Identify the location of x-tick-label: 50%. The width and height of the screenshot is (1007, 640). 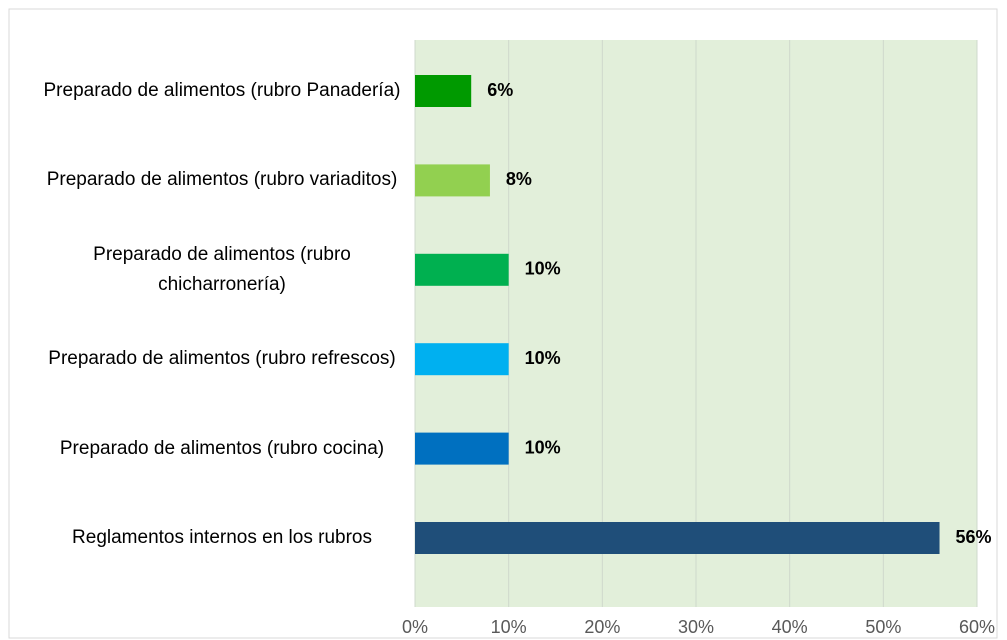
(883, 627).